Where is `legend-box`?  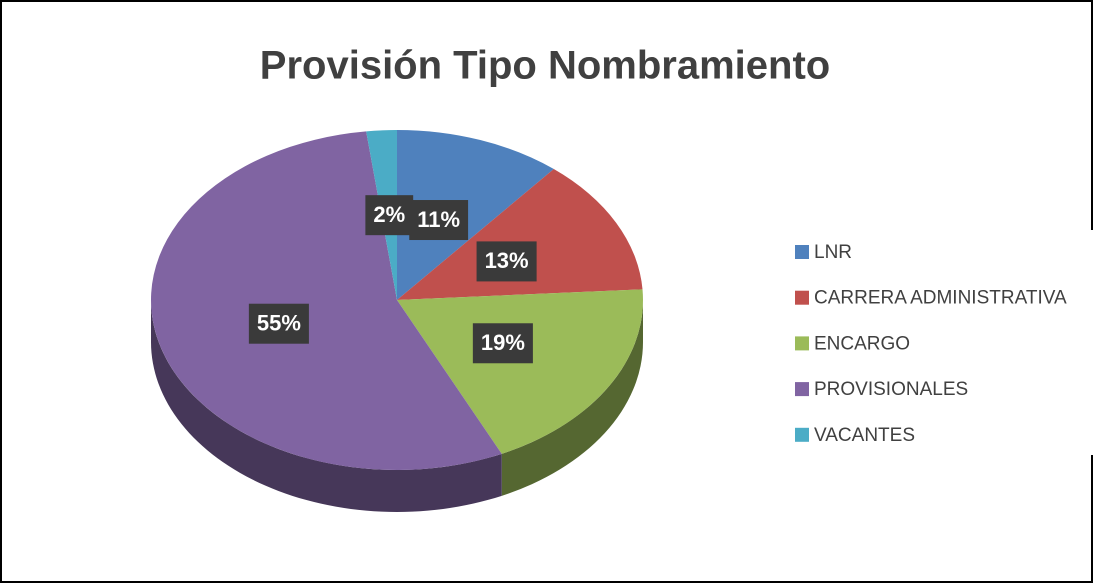
legend-box is located at coordinates (937, 342).